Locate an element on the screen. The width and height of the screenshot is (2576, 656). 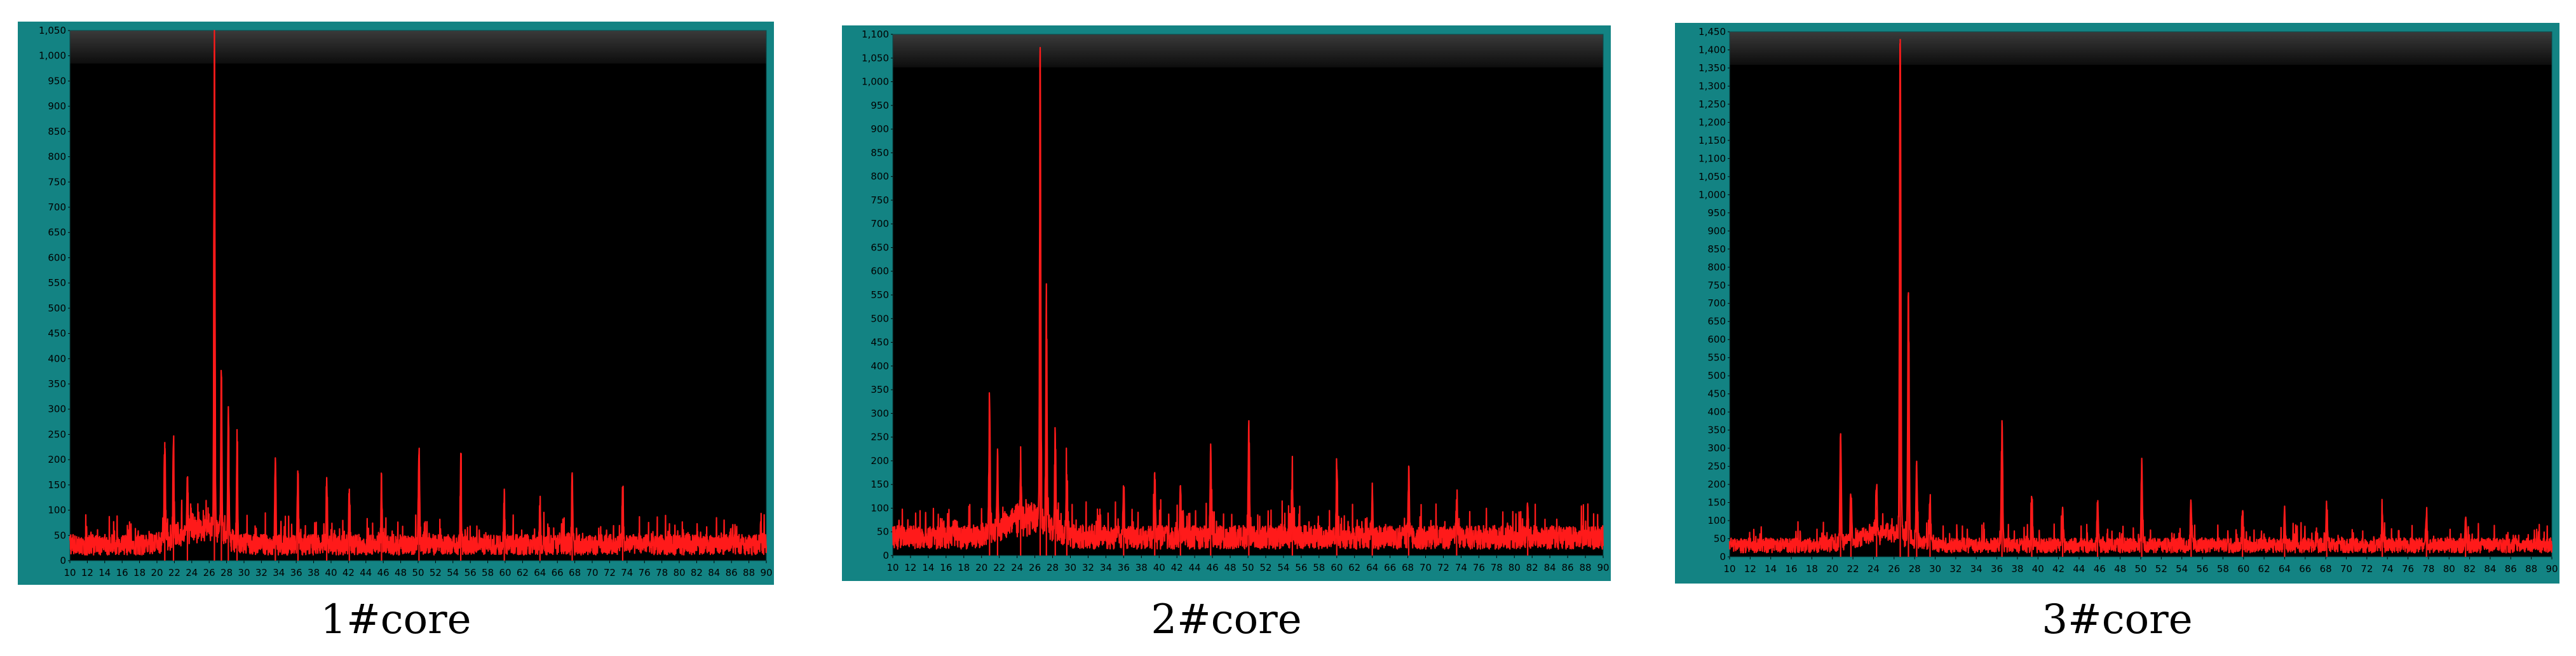
y-tick-label: 600 is located at coordinates (1716, 340).